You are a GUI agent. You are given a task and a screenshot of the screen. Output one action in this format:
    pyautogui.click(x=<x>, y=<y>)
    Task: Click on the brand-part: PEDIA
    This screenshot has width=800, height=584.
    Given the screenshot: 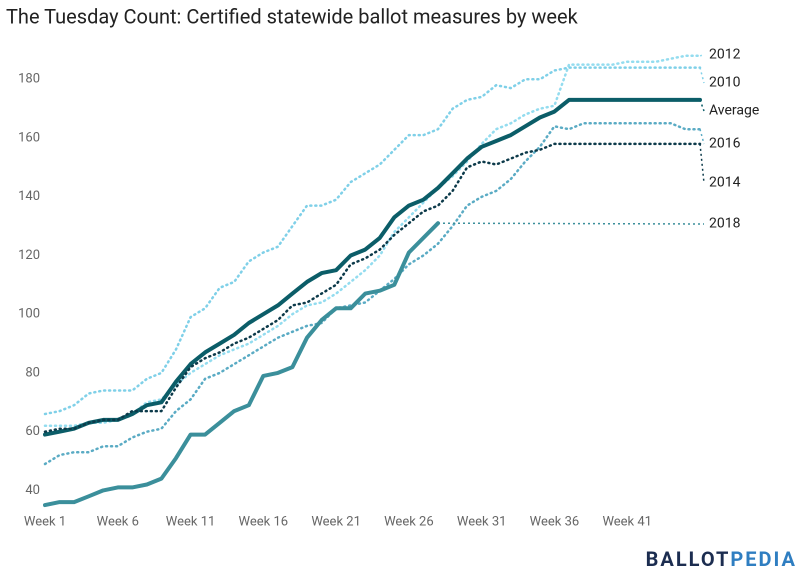 What is the action you would take?
    pyautogui.click(x=763, y=559)
    